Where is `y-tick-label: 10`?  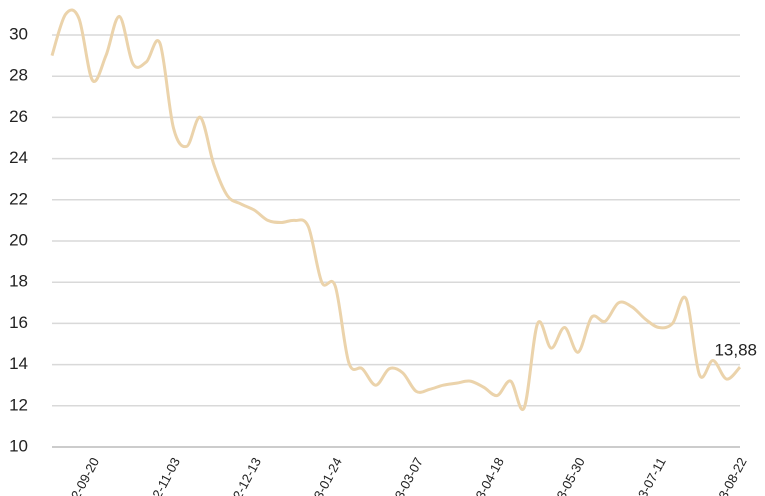
y-tick-label: 10 is located at coordinates (18, 445).